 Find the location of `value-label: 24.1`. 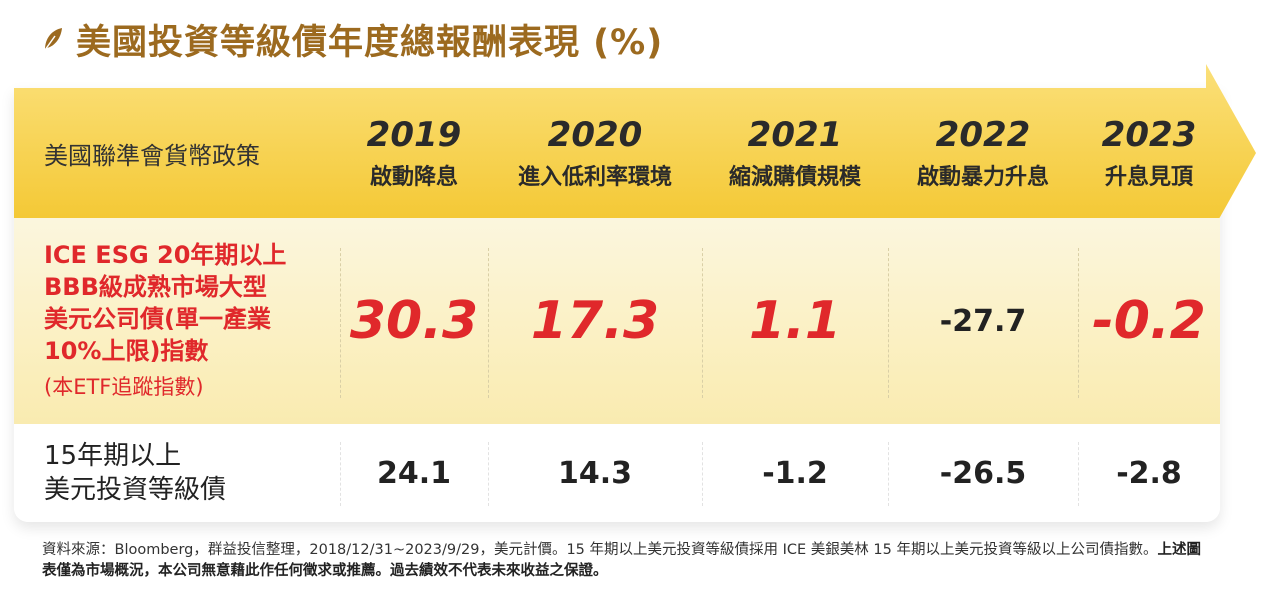

value-label: 24.1 is located at coordinates (414, 473).